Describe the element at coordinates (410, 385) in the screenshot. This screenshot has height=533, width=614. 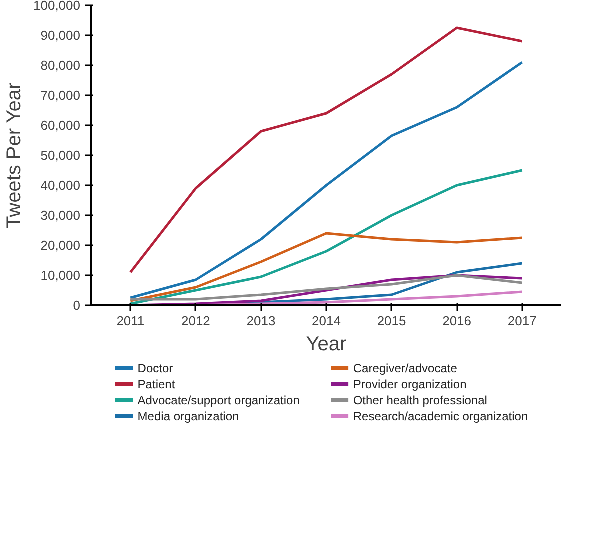
I see `legend-label: Provider organization` at that location.